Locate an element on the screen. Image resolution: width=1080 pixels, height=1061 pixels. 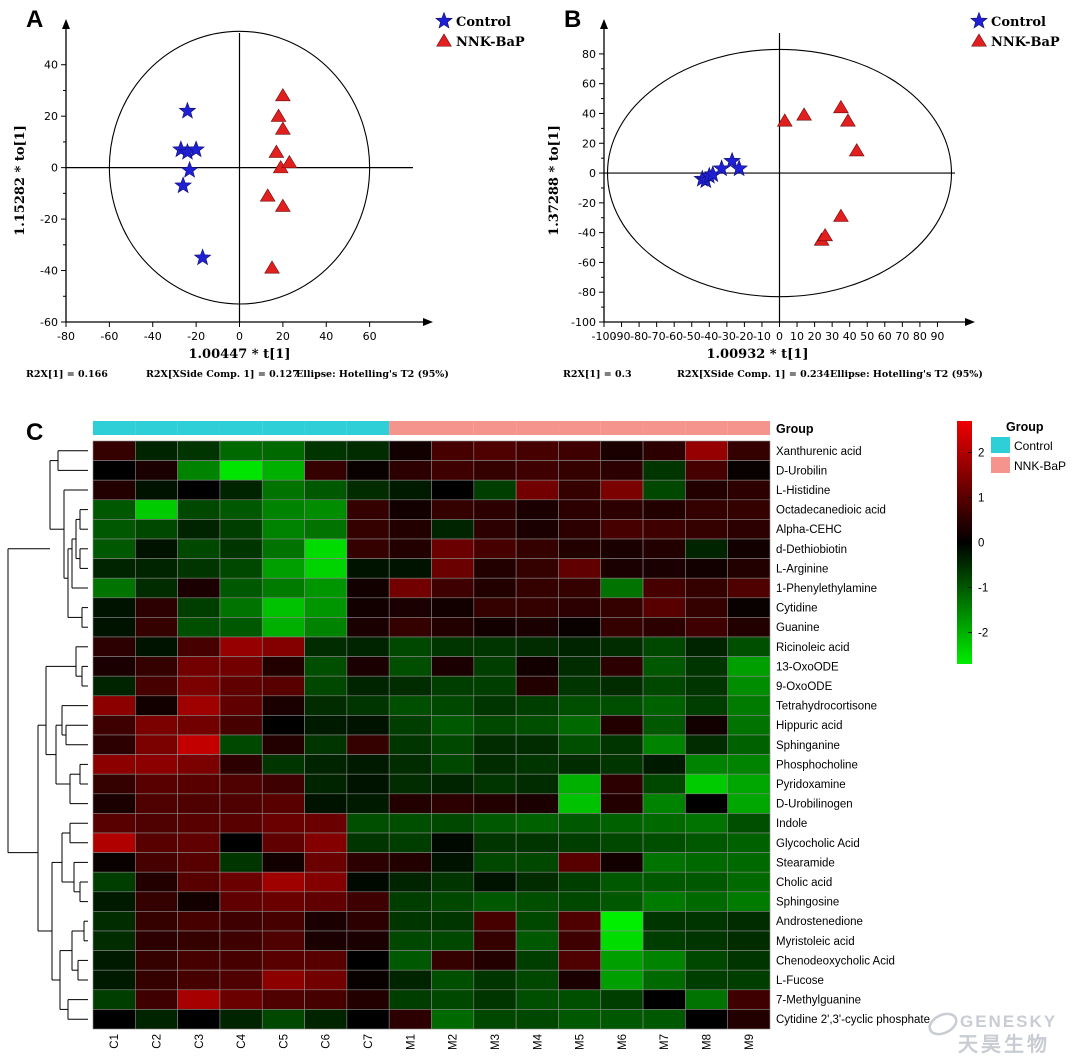
row-label: L-Fucose is located at coordinates (800, 981).